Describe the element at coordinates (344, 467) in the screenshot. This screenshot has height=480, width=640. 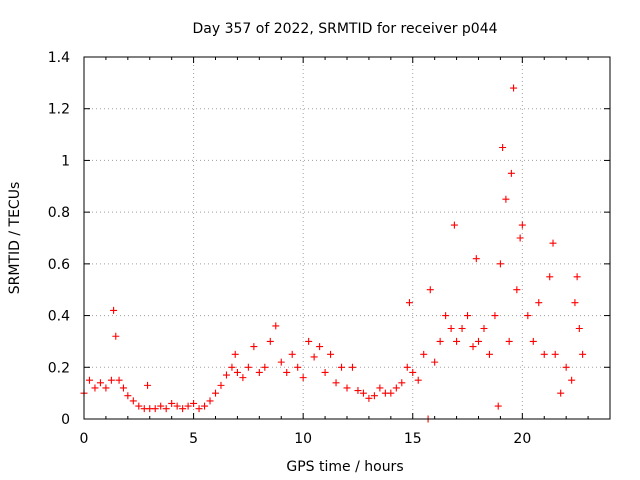
I see `x-axis-label: GPS time / hours` at that location.